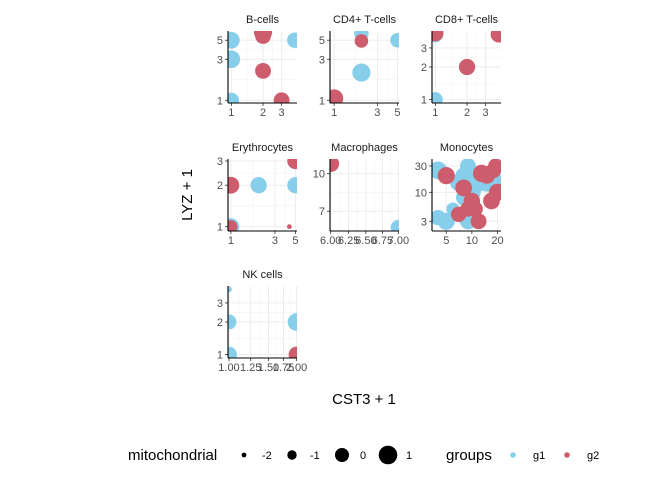 The image size is (672, 480). I want to click on facet-title: Monocytes, so click(467, 148).